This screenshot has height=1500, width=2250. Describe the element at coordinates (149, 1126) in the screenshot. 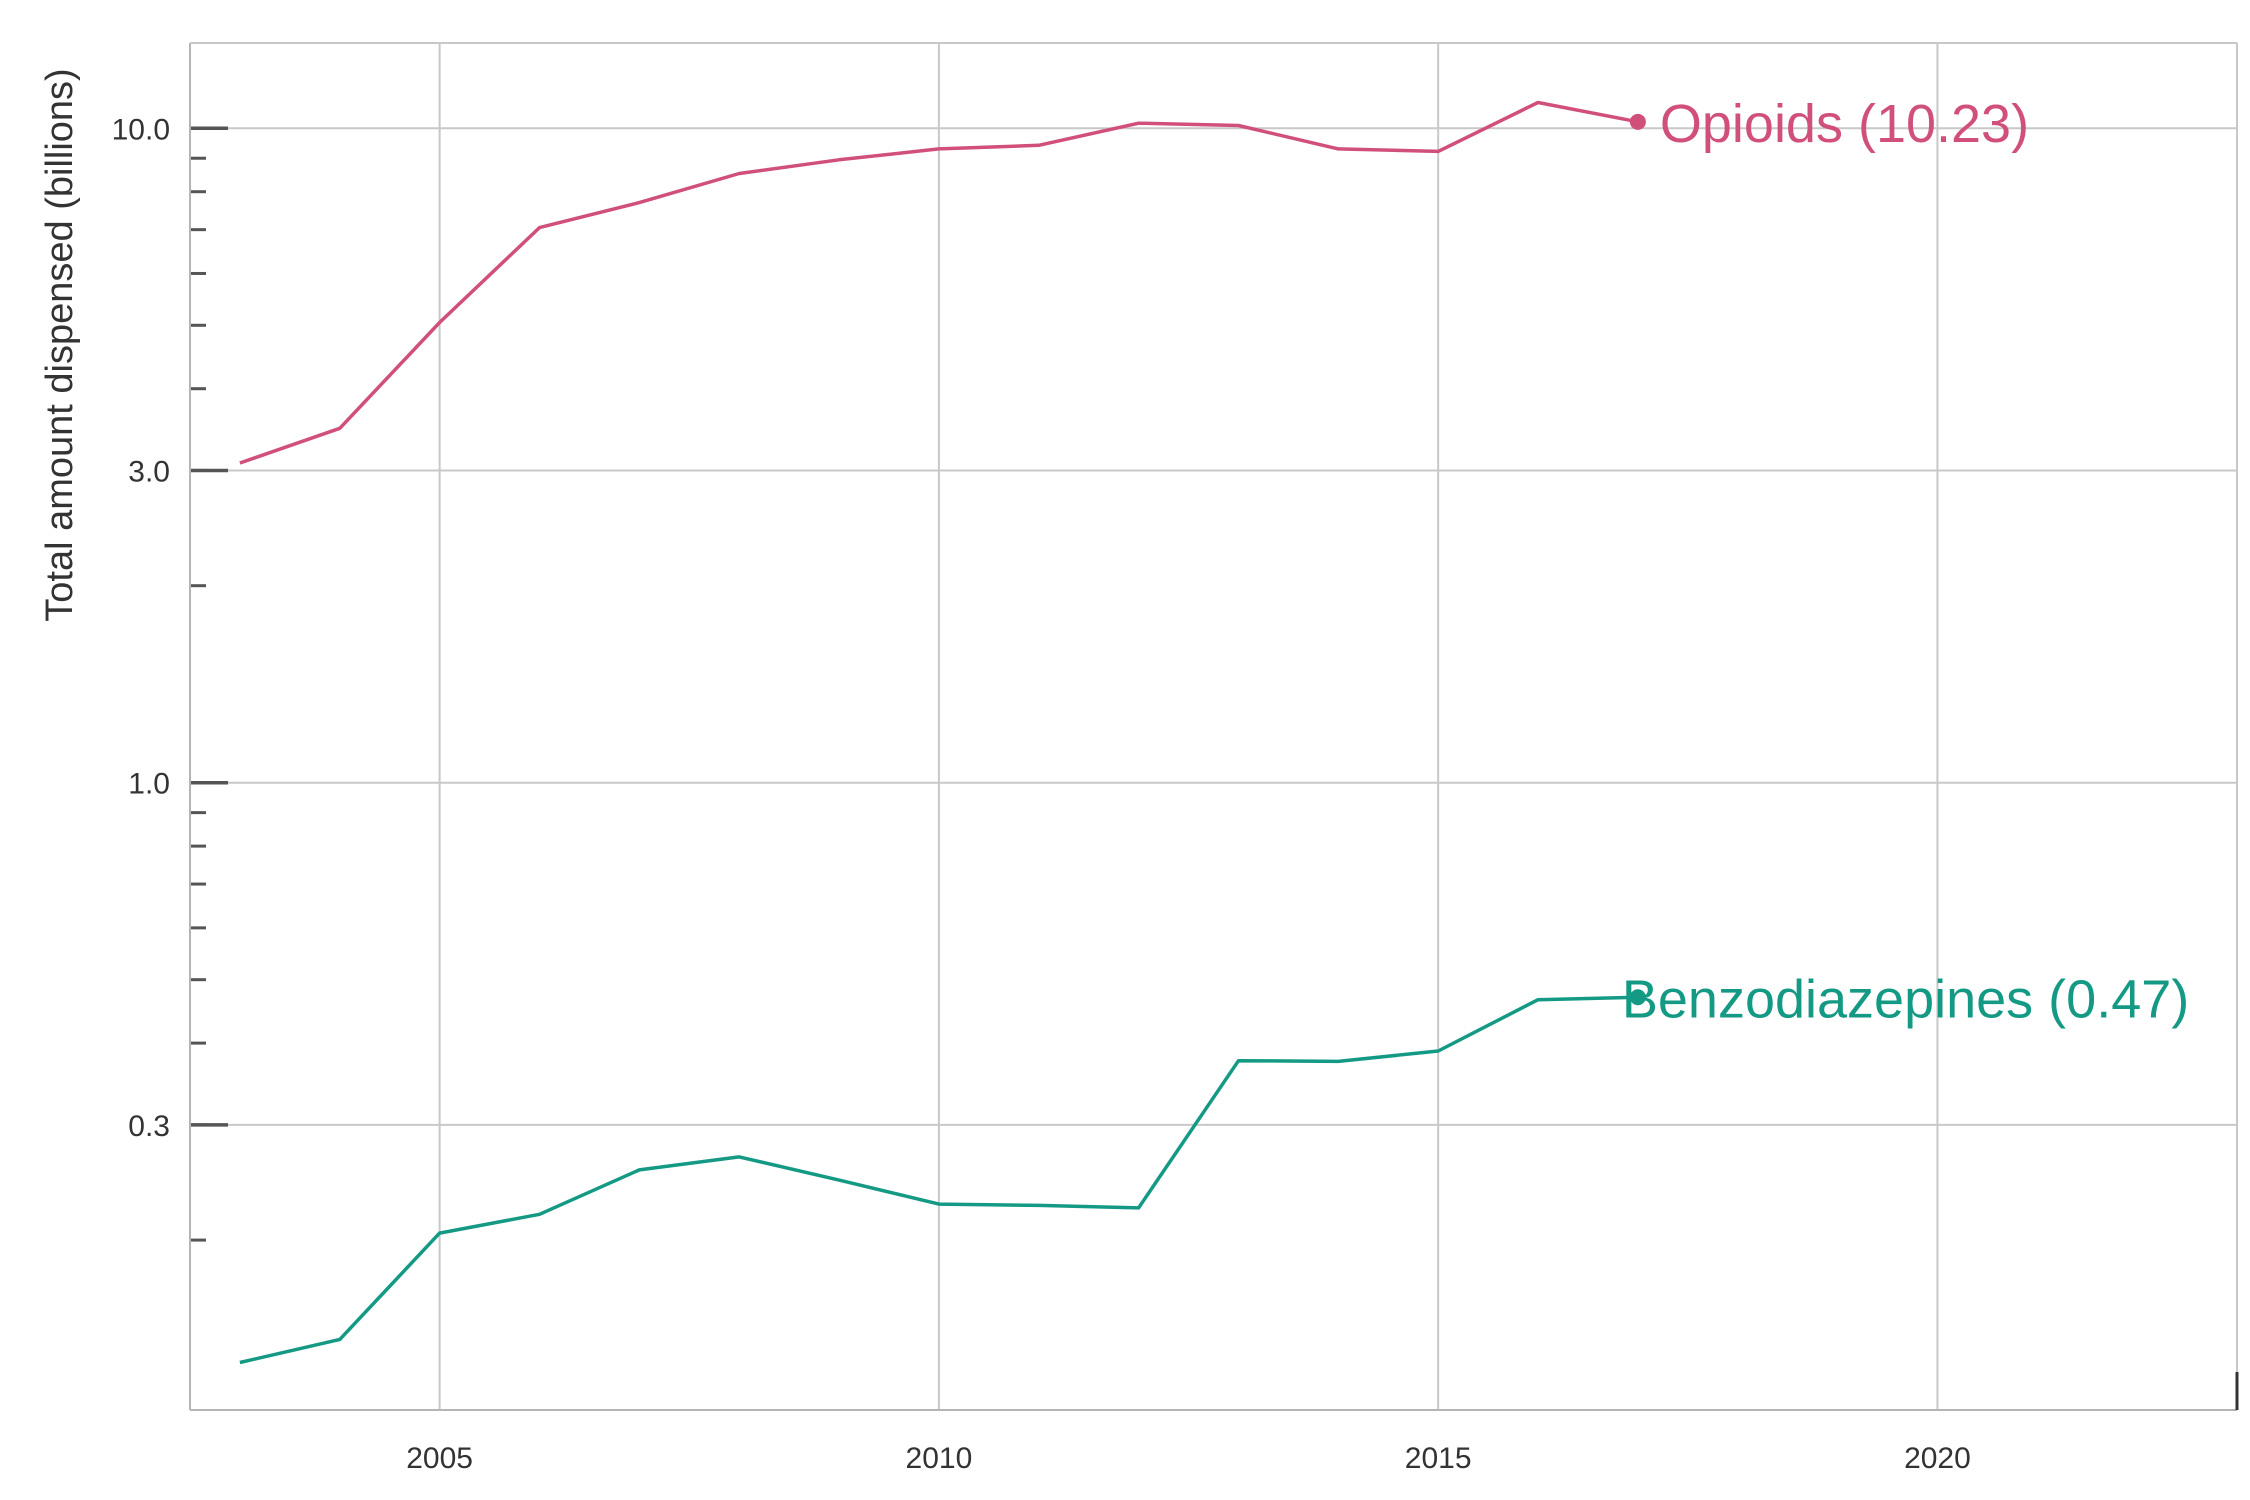

I see `y-tick-label: 0.3` at that location.